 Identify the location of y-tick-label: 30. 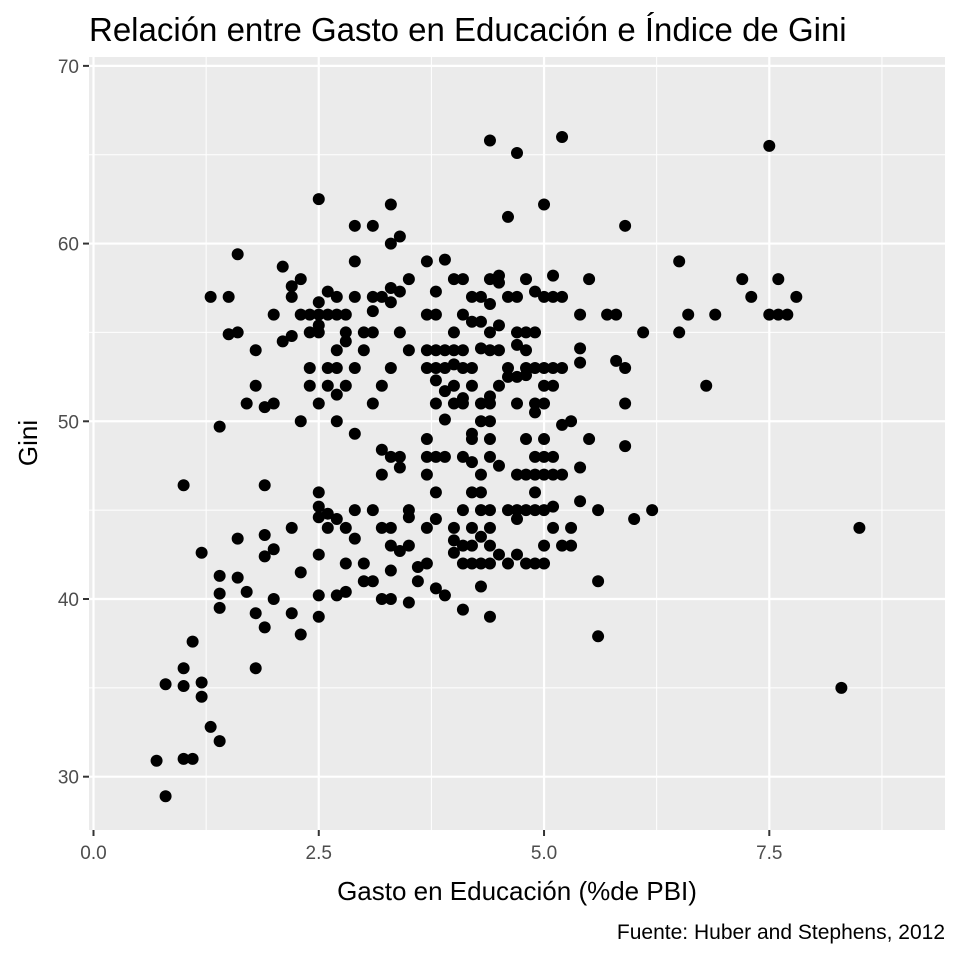
(68, 778).